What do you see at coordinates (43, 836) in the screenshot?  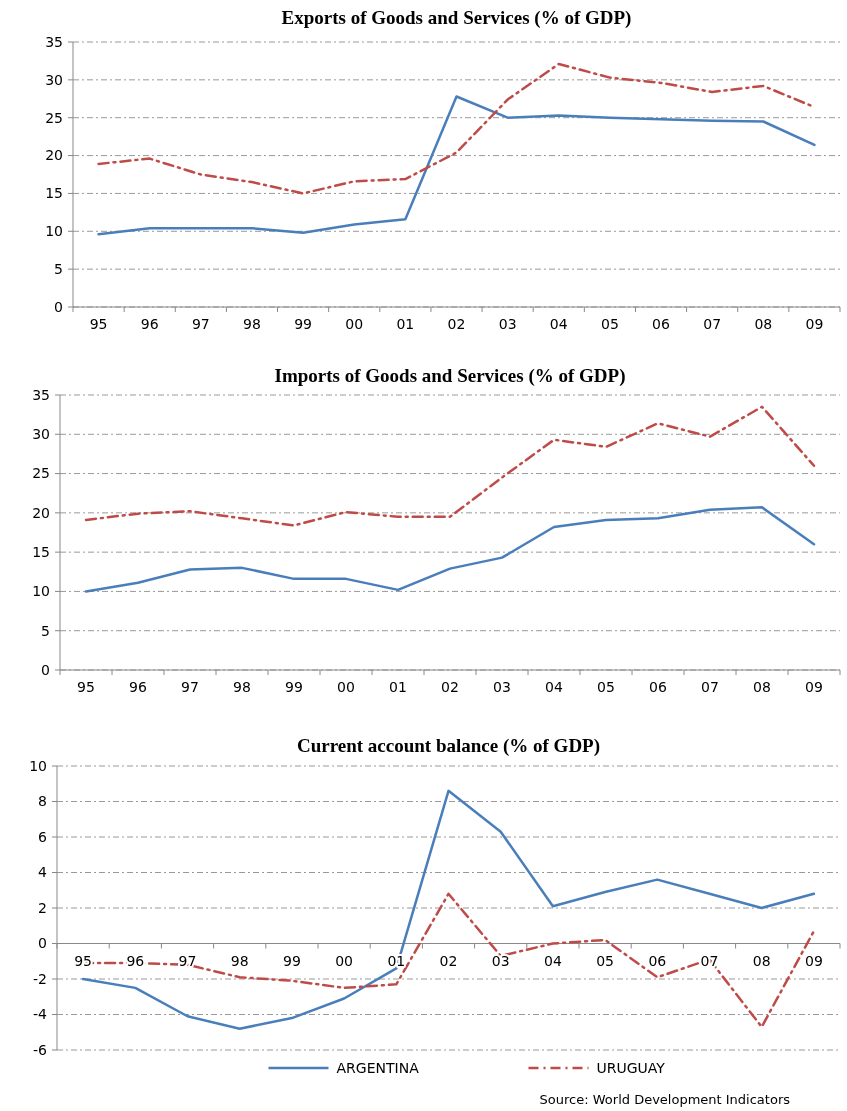 I see `y-tick-label: 6` at bounding box center [43, 836].